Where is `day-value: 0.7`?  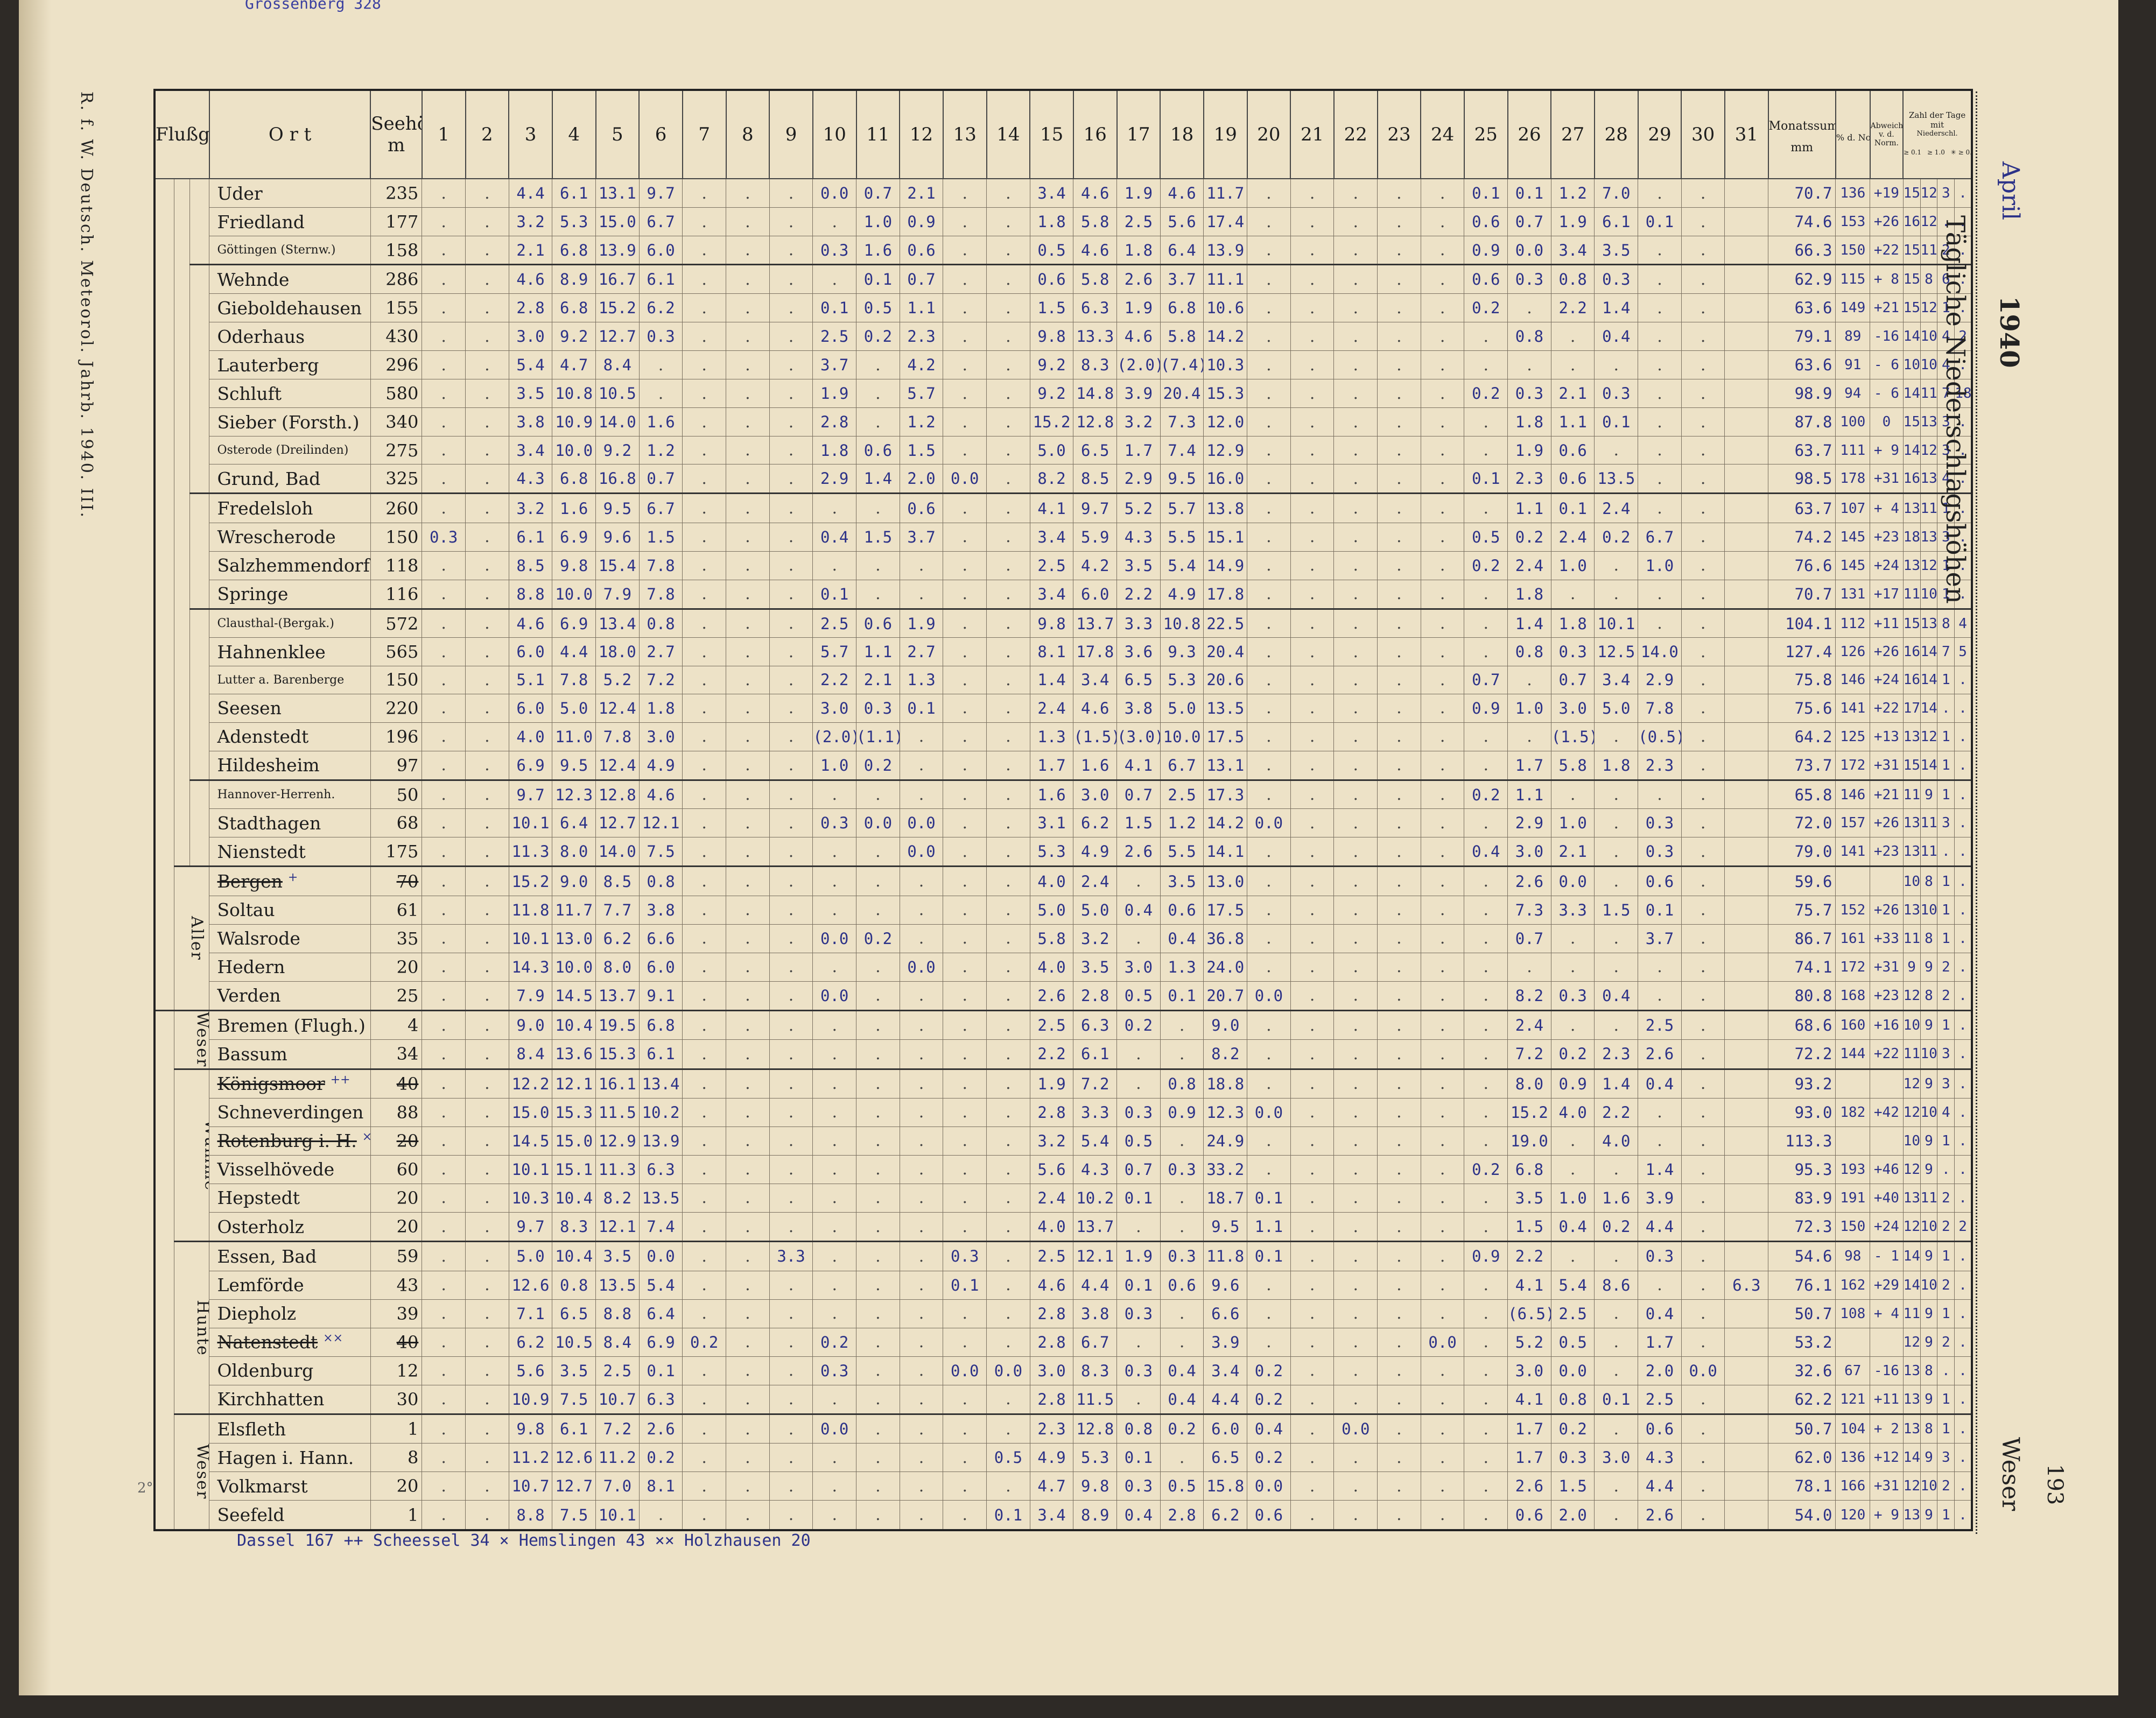
day-value: 0.7 is located at coordinates (1529, 222).